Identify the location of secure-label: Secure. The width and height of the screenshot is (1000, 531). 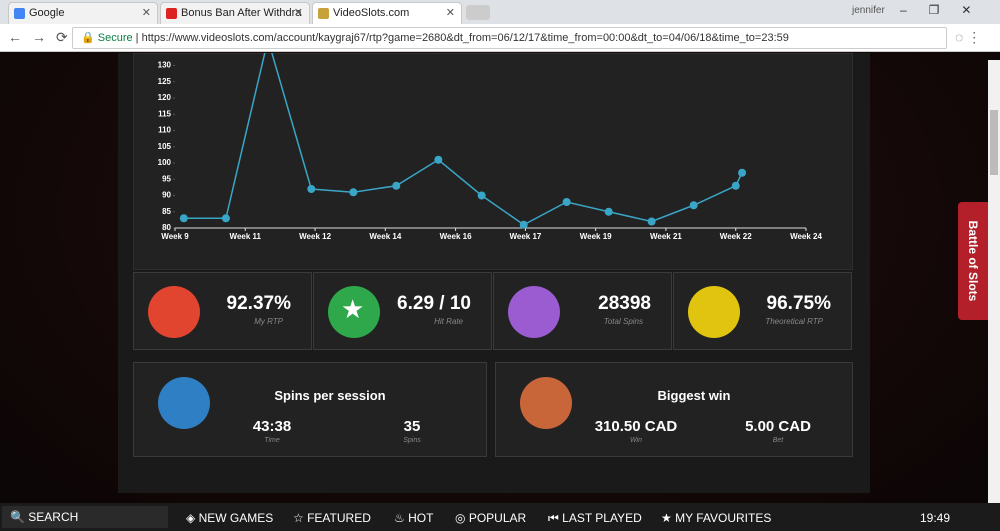
(115, 38).